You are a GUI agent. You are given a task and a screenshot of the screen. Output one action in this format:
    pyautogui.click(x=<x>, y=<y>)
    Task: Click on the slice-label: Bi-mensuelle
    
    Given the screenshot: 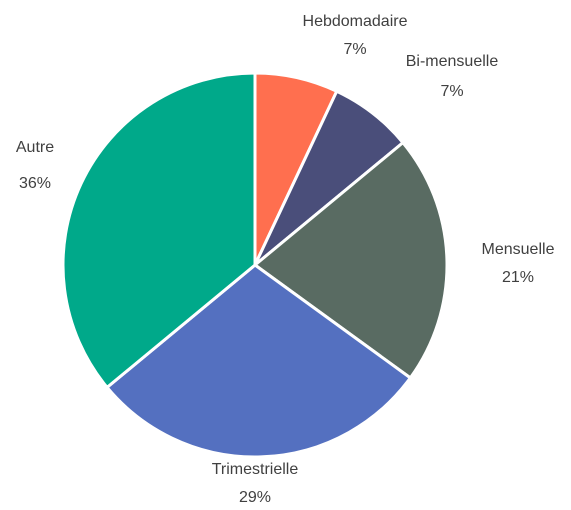 What is the action you would take?
    pyautogui.click(x=452, y=61)
    